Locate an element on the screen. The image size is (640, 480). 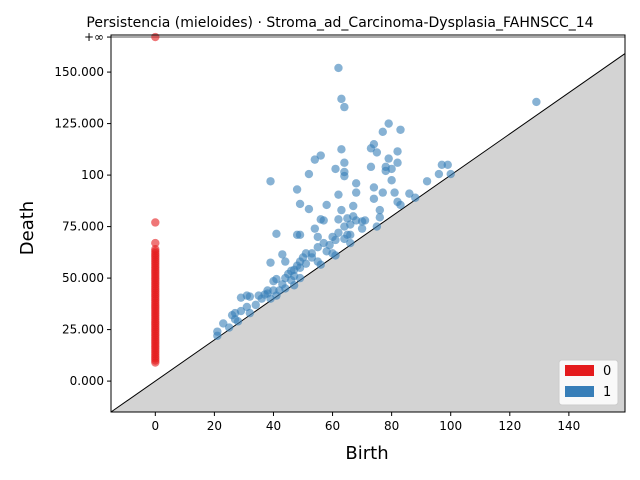
y-tick-label: 125.000 is located at coordinates (79, 124).